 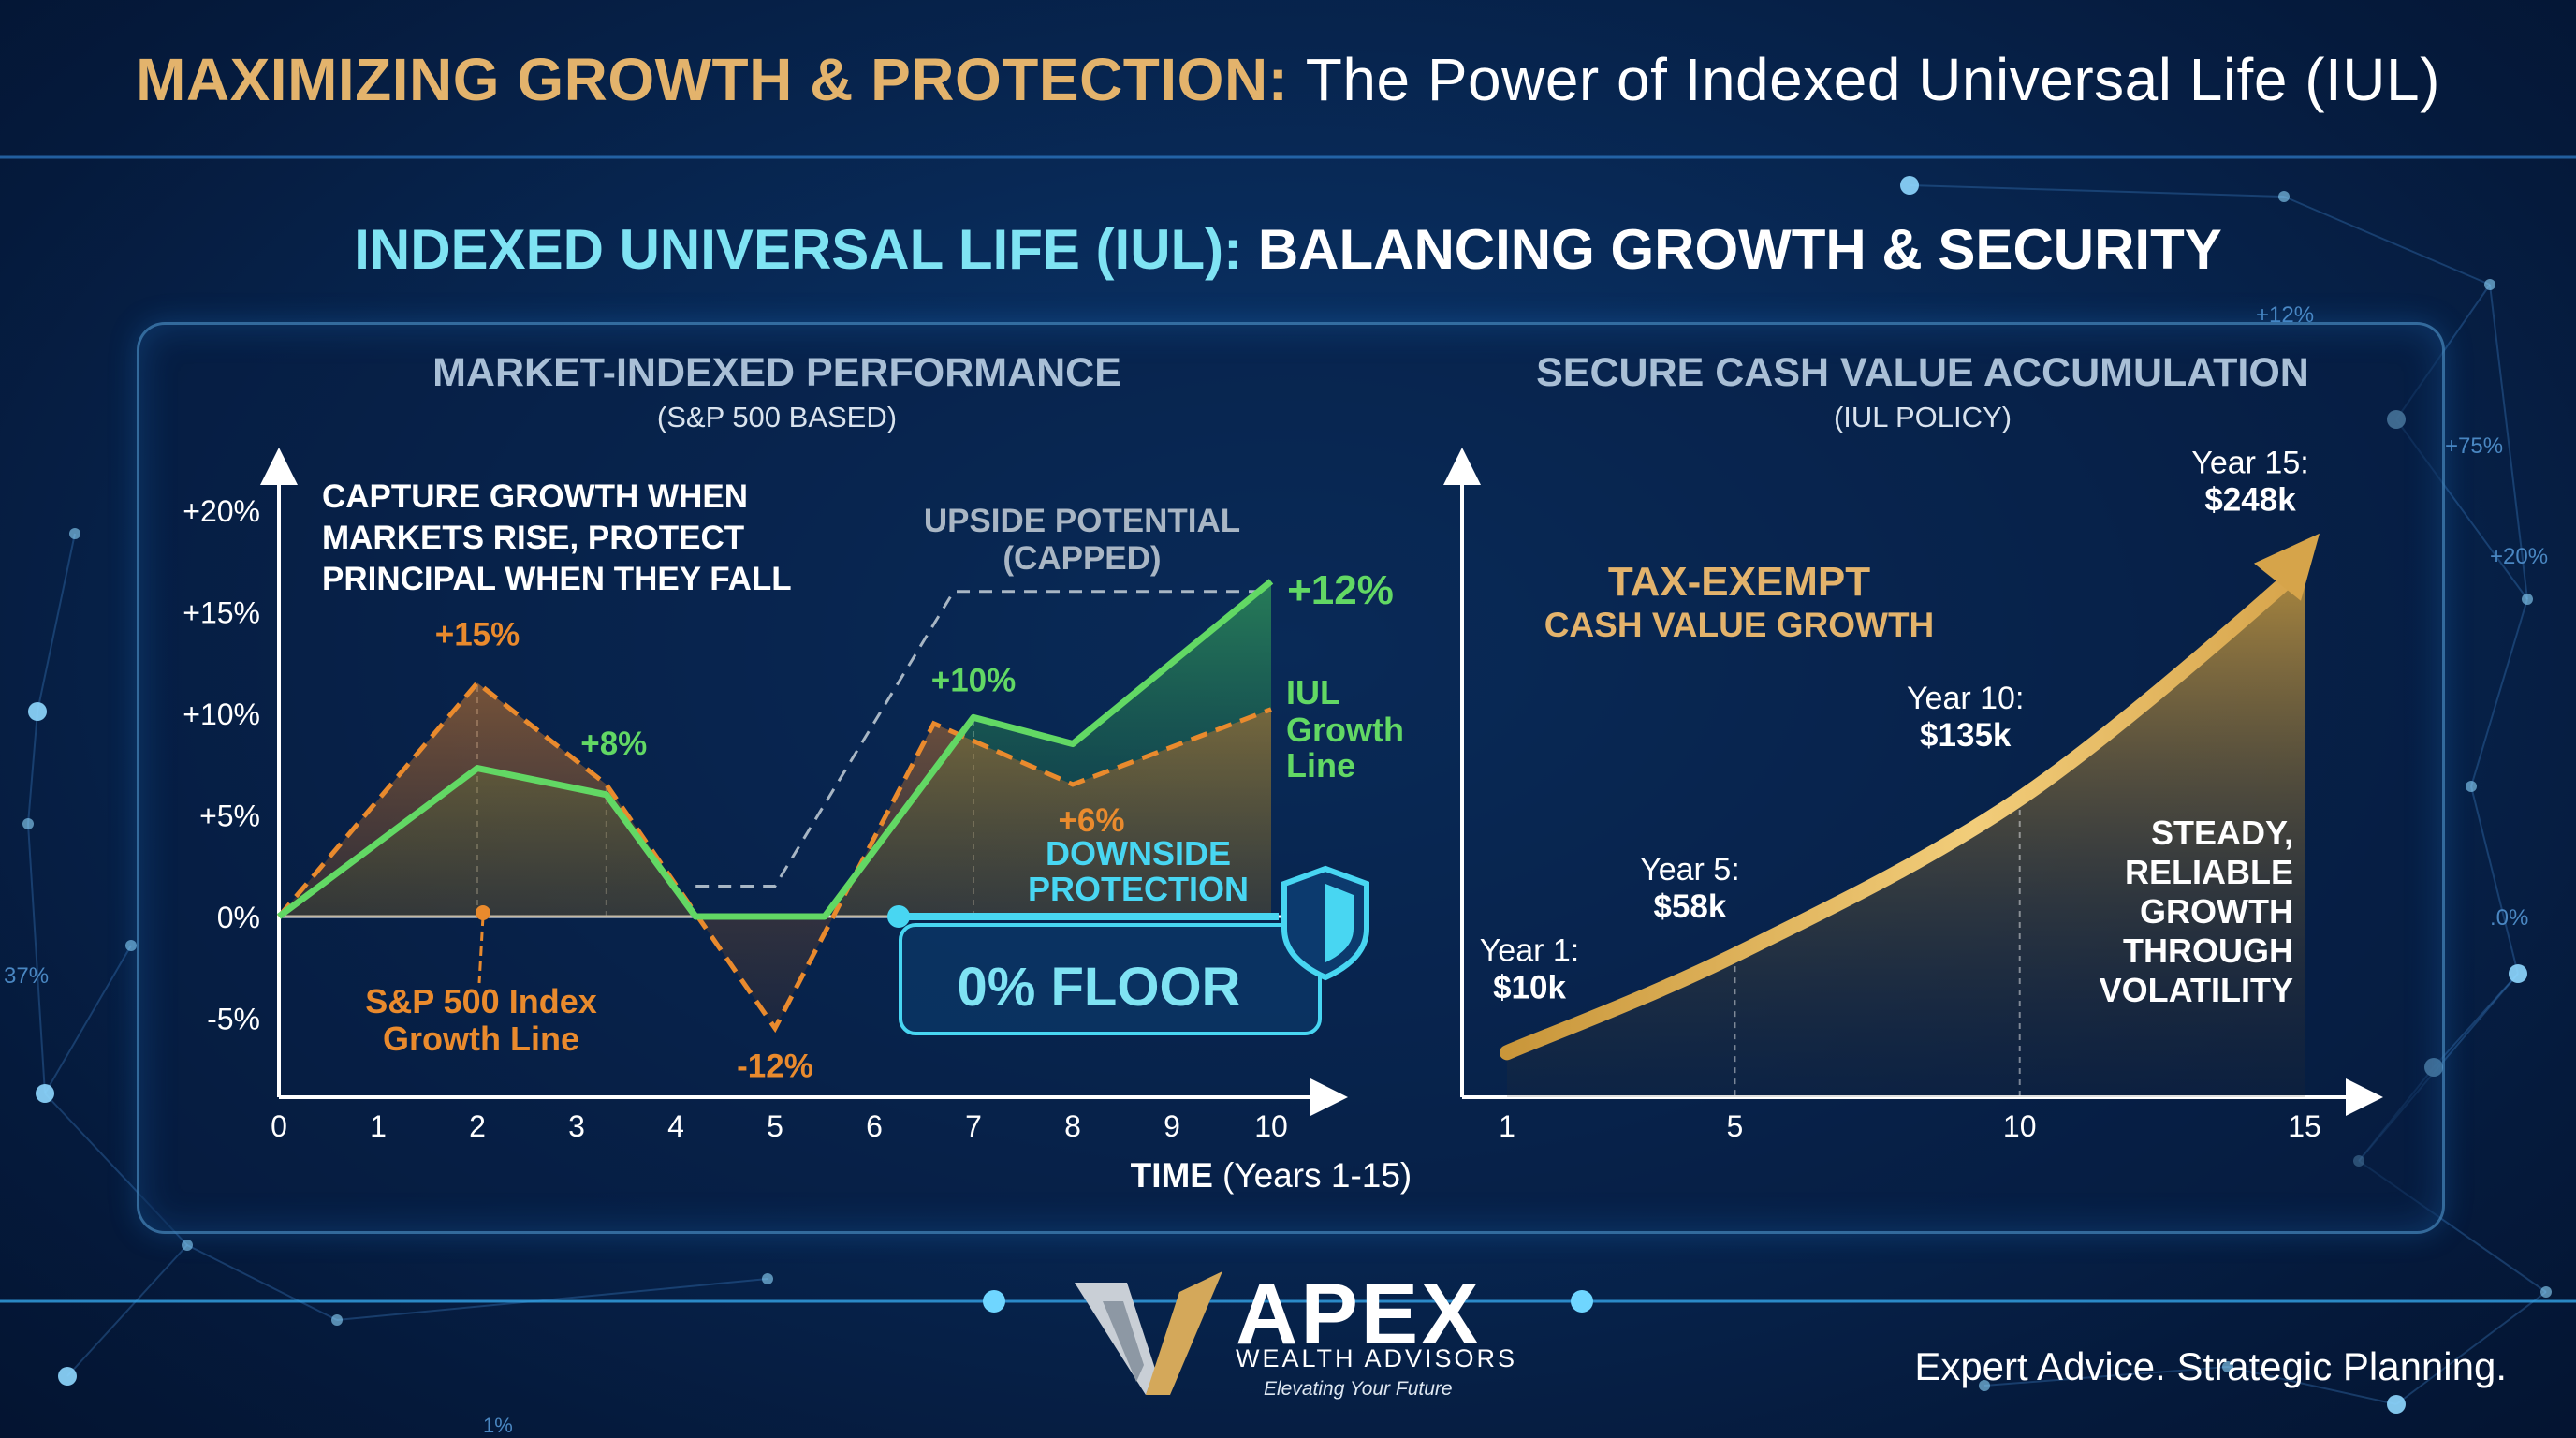 I want to click on sp500-label-2: Growth Line, so click(x=481, y=1039).